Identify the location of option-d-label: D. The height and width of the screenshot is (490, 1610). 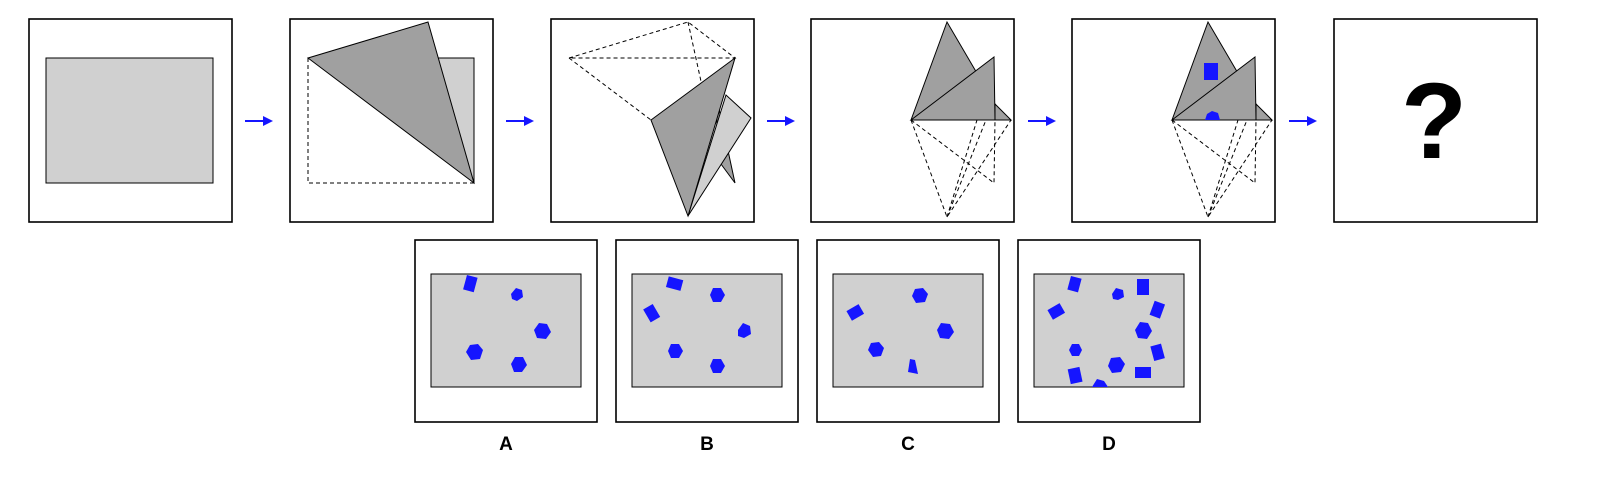
(1109, 444).